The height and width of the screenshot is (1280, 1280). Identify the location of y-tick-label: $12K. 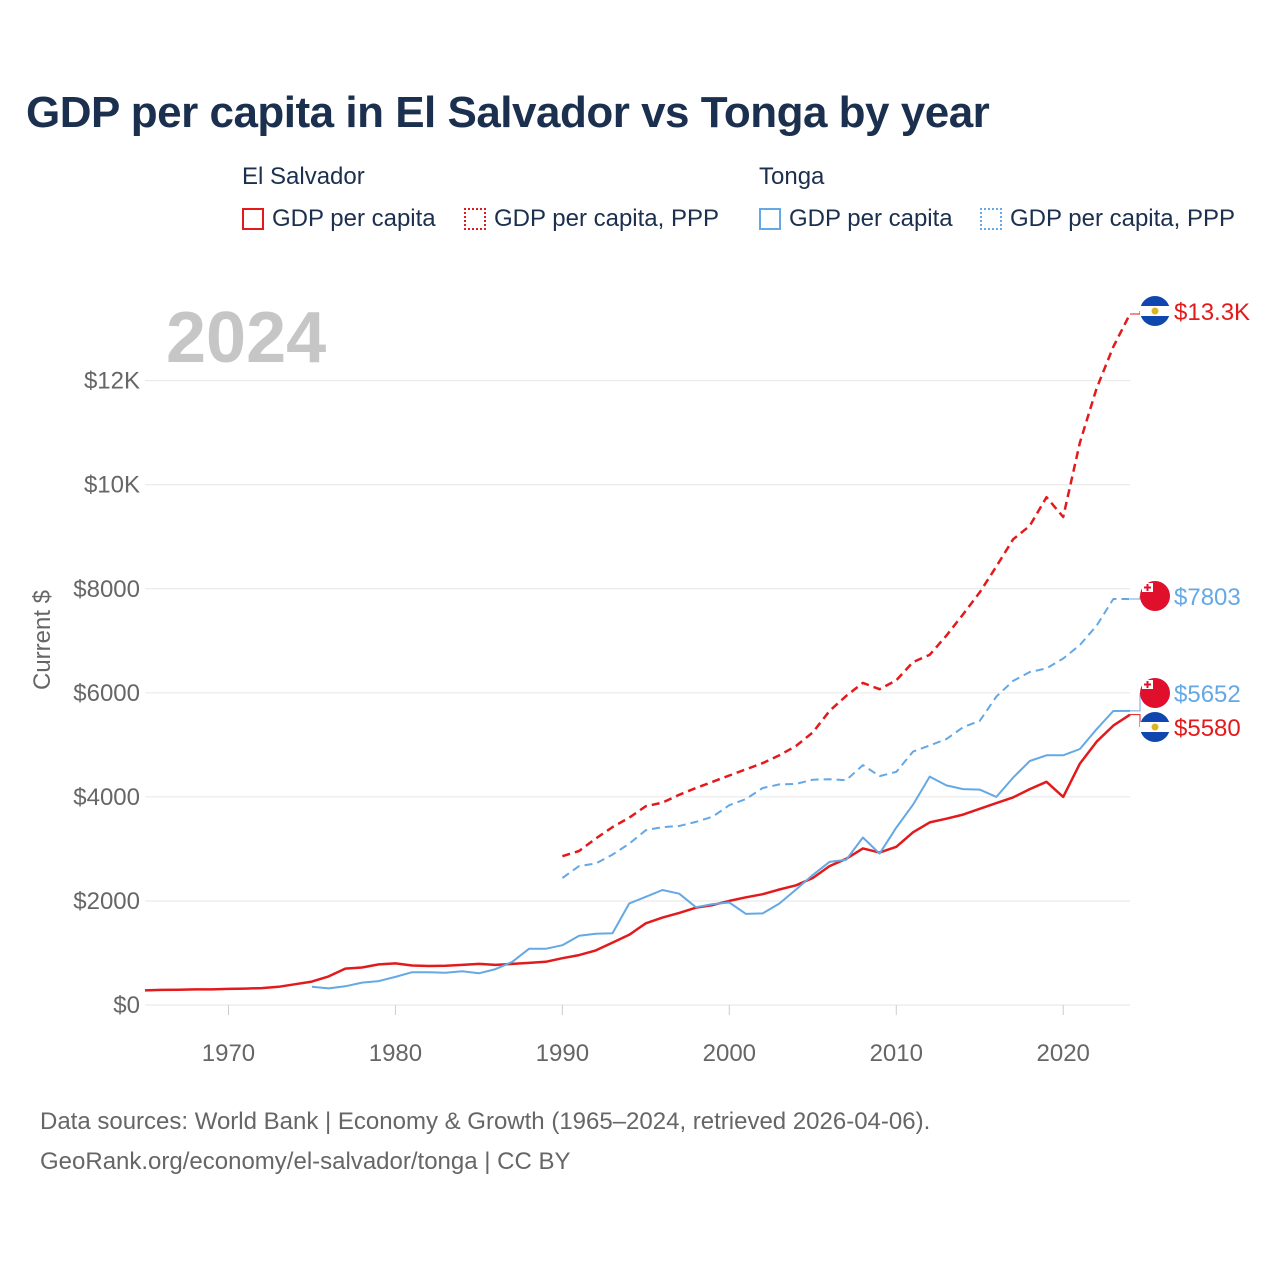
(112, 381).